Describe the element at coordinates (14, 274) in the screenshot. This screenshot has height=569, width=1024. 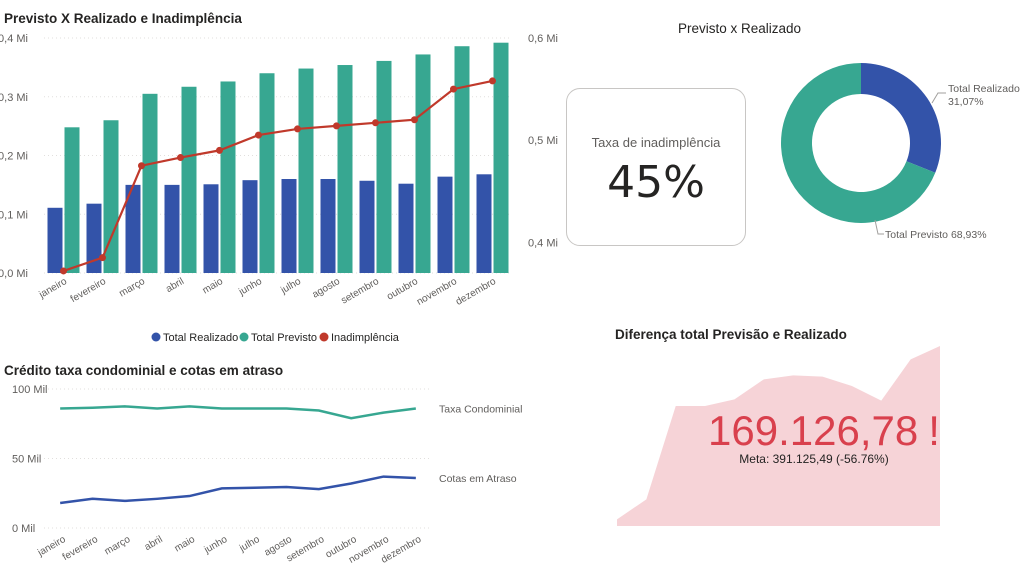
I see `y-left-tick: 0,0 Mi` at that location.